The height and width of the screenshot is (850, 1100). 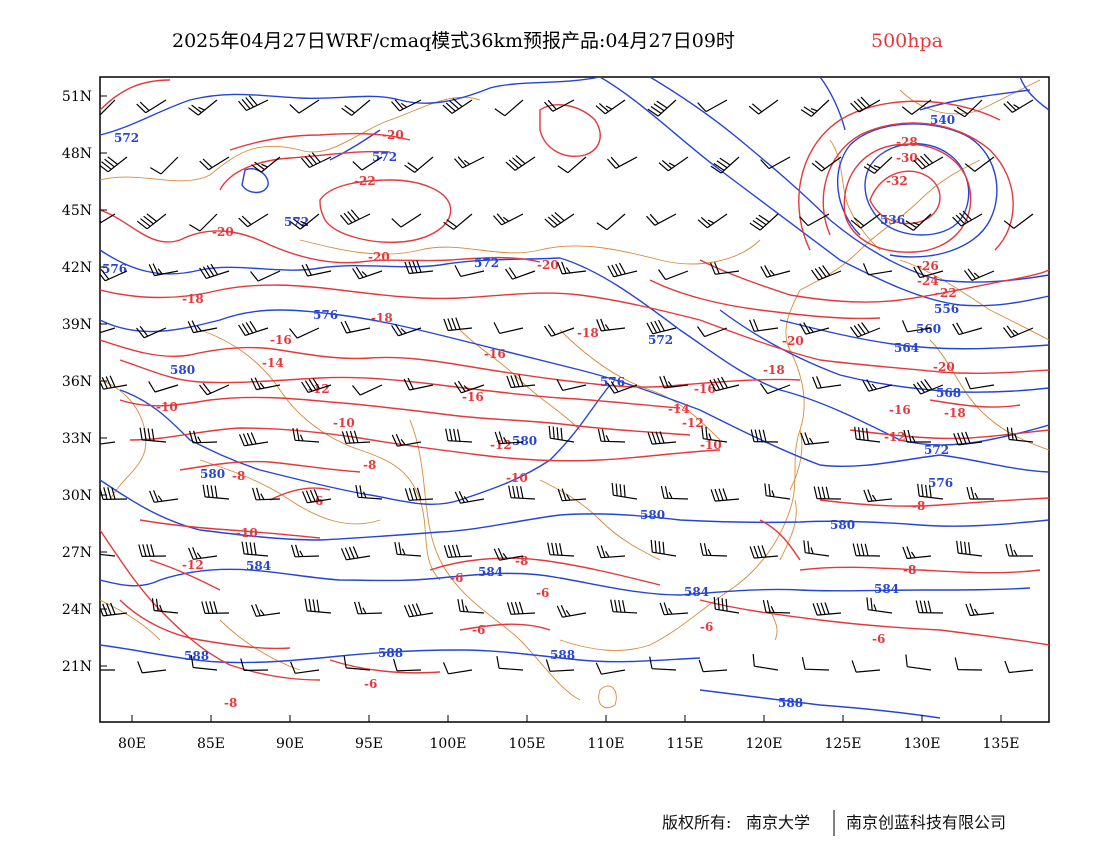 What do you see at coordinates (946, 309) in the screenshot?
I see `height-label: 556` at bounding box center [946, 309].